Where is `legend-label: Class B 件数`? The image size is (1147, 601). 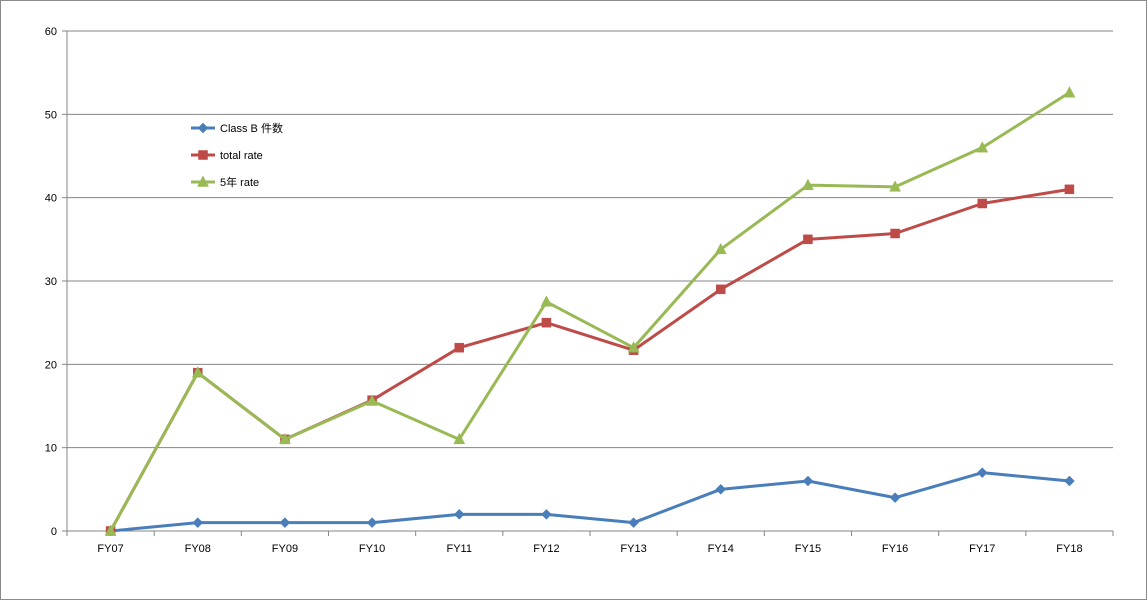
legend-label: Class B 件数 is located at coordinates (251, 128).